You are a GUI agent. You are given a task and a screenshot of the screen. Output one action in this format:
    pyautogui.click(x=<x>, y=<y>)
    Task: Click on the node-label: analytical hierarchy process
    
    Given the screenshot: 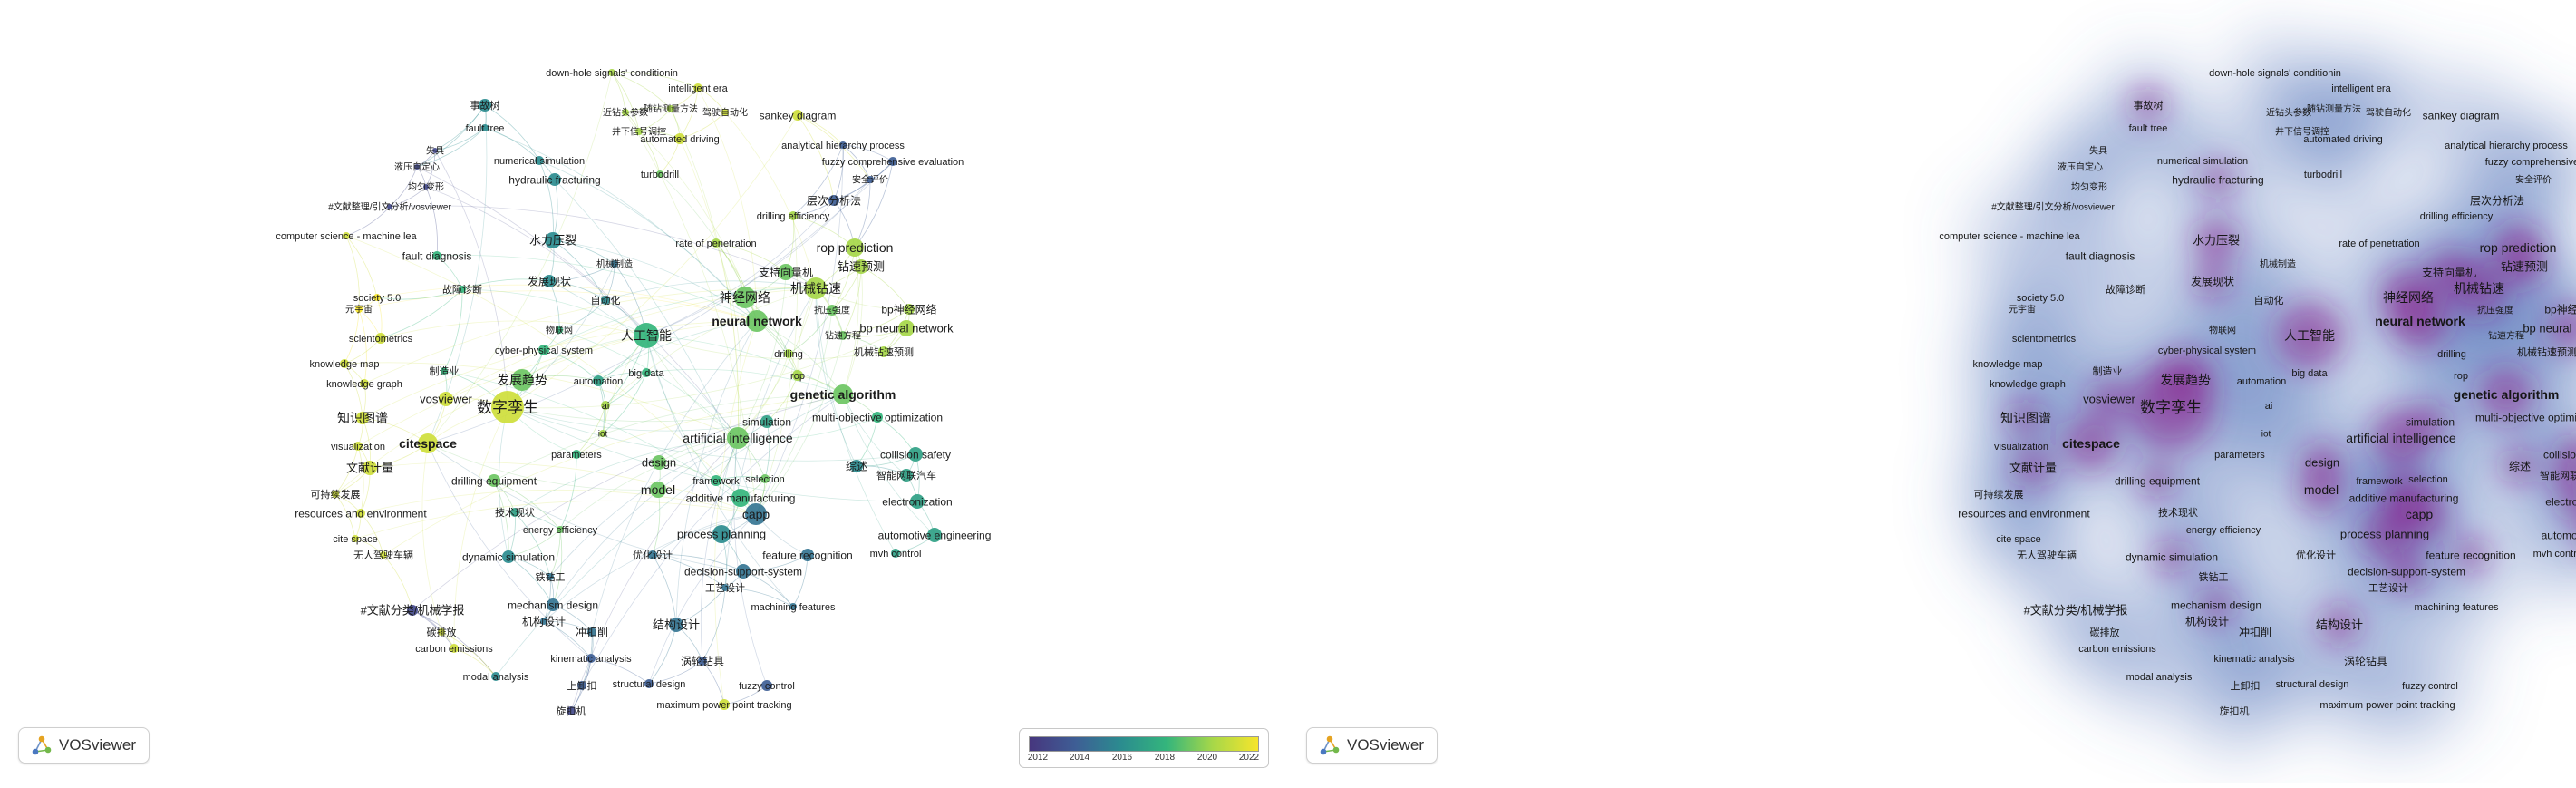 What is the action you would take?
    pyautogui.click(x=843, y=146)
    